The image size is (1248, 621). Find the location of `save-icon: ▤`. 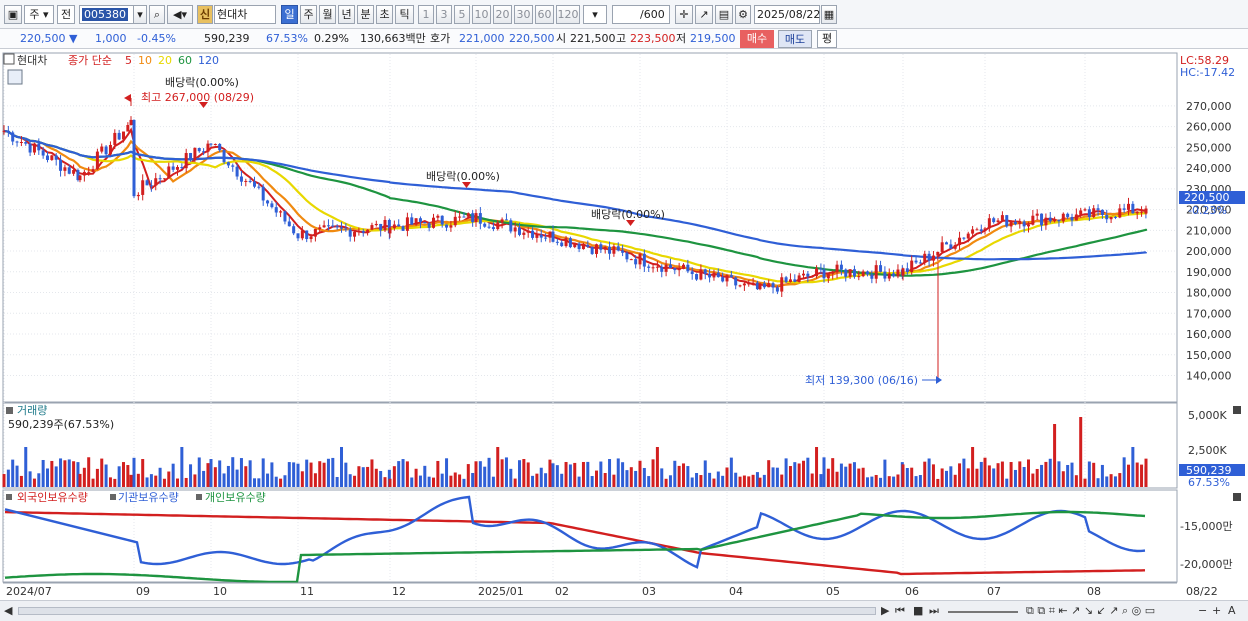

save-icon: ▤ is located at coordinates (724, 14).